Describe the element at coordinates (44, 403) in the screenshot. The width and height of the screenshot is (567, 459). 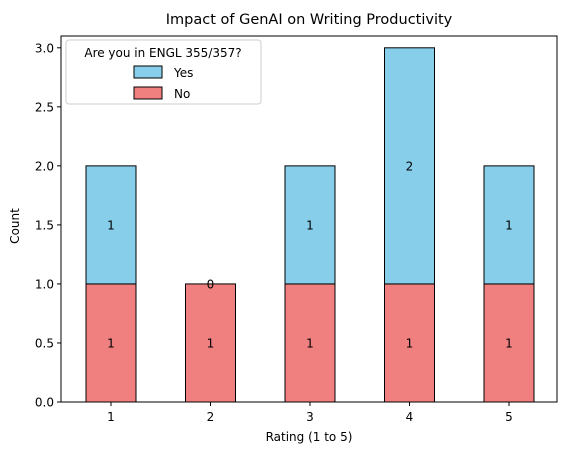
I see `y-tick-label: 0.0` at that location.